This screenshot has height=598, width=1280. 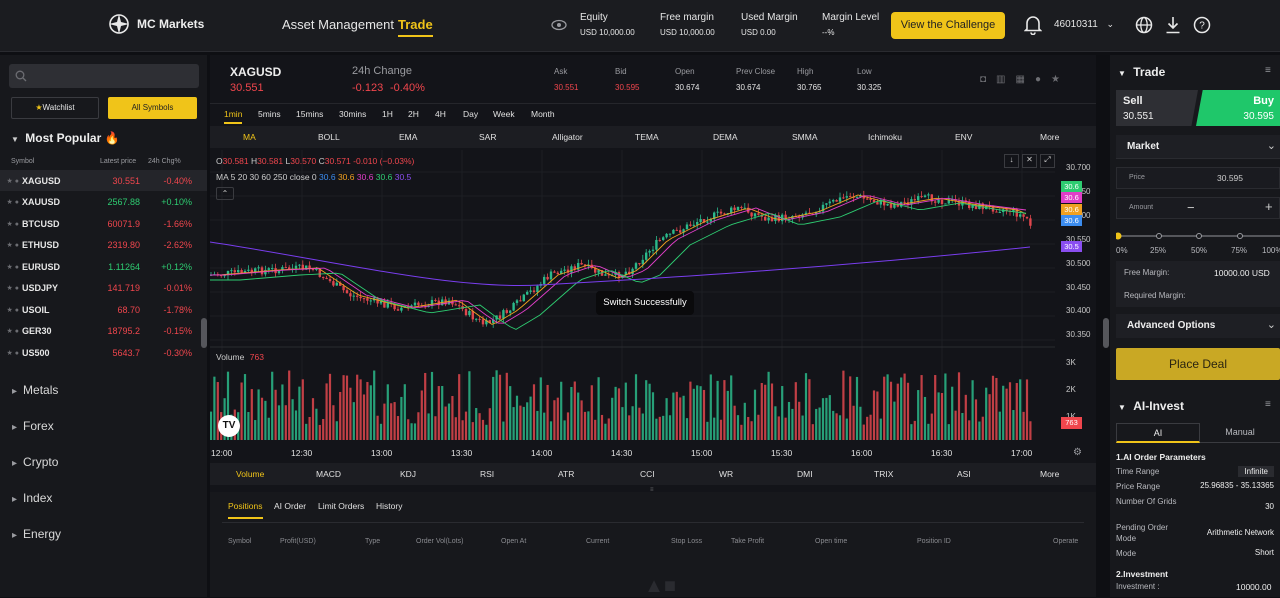 I want to click on indicator-env: ENV, so click(x=964, y=137).